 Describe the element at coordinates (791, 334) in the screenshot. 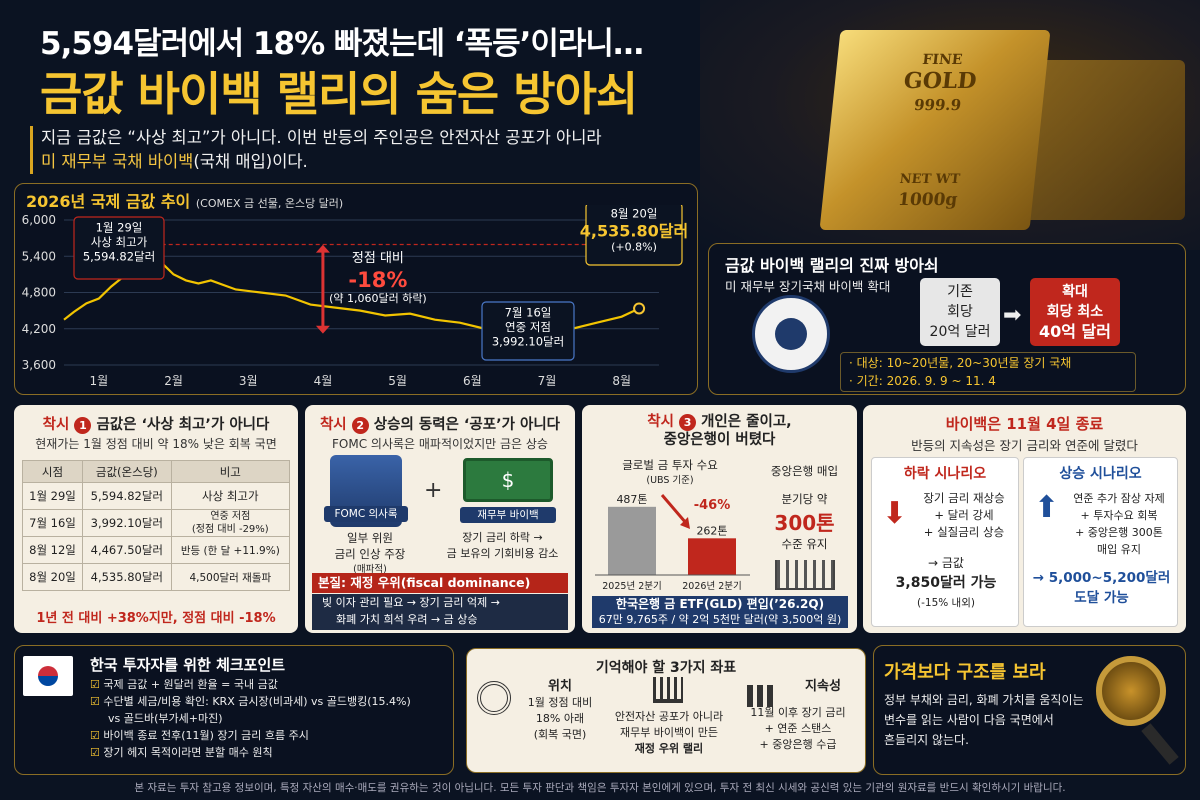

I see `treasury-seal-icon` at that location.